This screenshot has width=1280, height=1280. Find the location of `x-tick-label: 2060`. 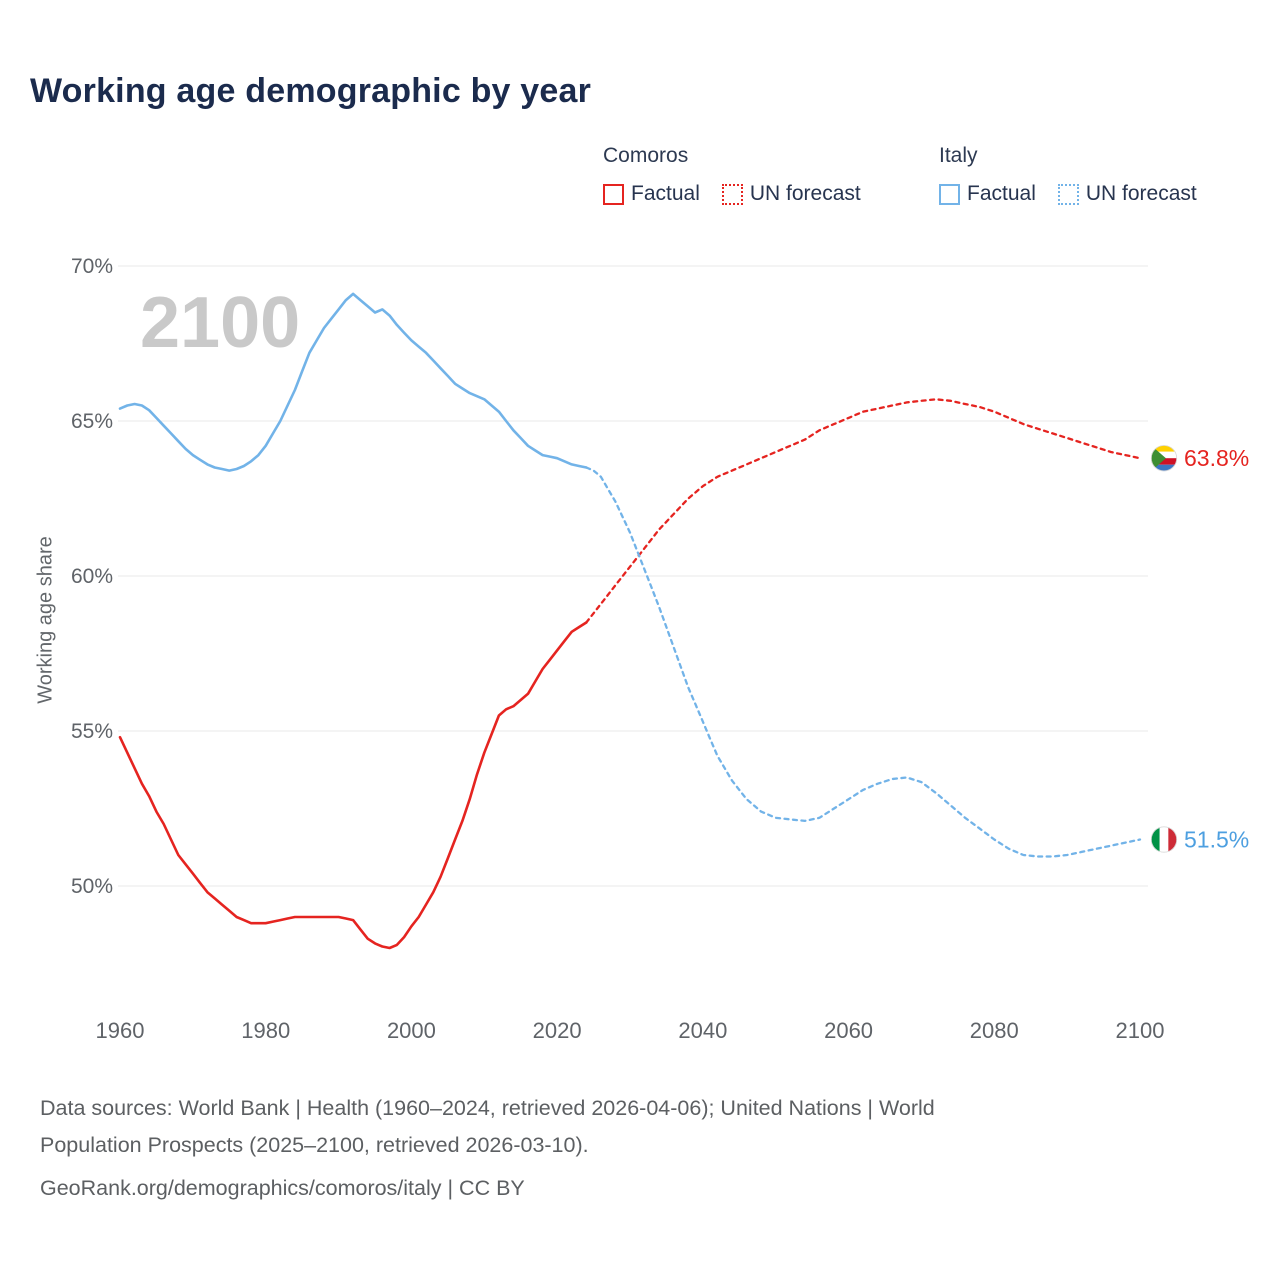

x-tick-label: 2060 is located at coordinates (848, 1030).